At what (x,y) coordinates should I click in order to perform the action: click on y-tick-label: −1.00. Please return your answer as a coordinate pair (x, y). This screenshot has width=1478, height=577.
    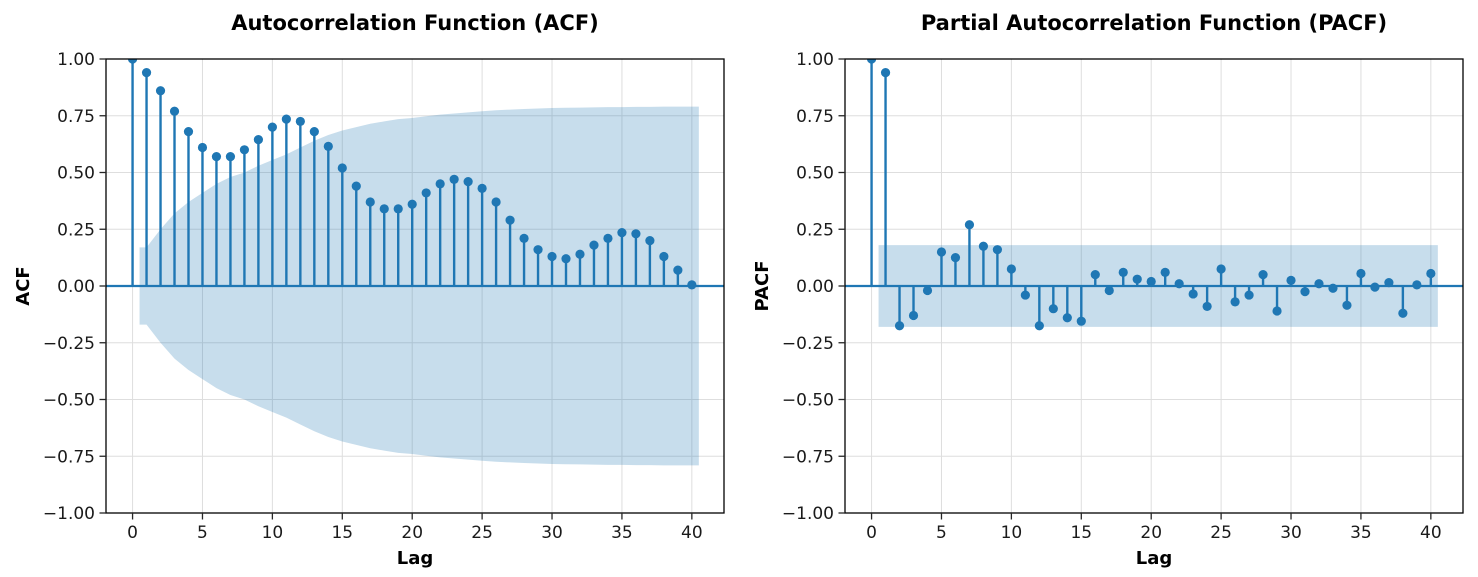
    Looking at the image, I should click on (808, 514).